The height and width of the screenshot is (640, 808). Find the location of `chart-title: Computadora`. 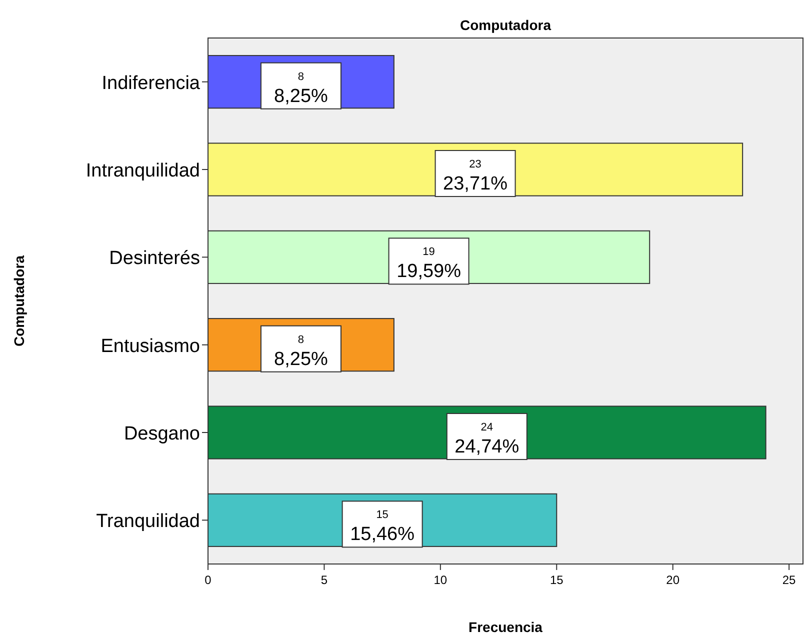

chart-title: Computadora is located at coordinates (506, 25).